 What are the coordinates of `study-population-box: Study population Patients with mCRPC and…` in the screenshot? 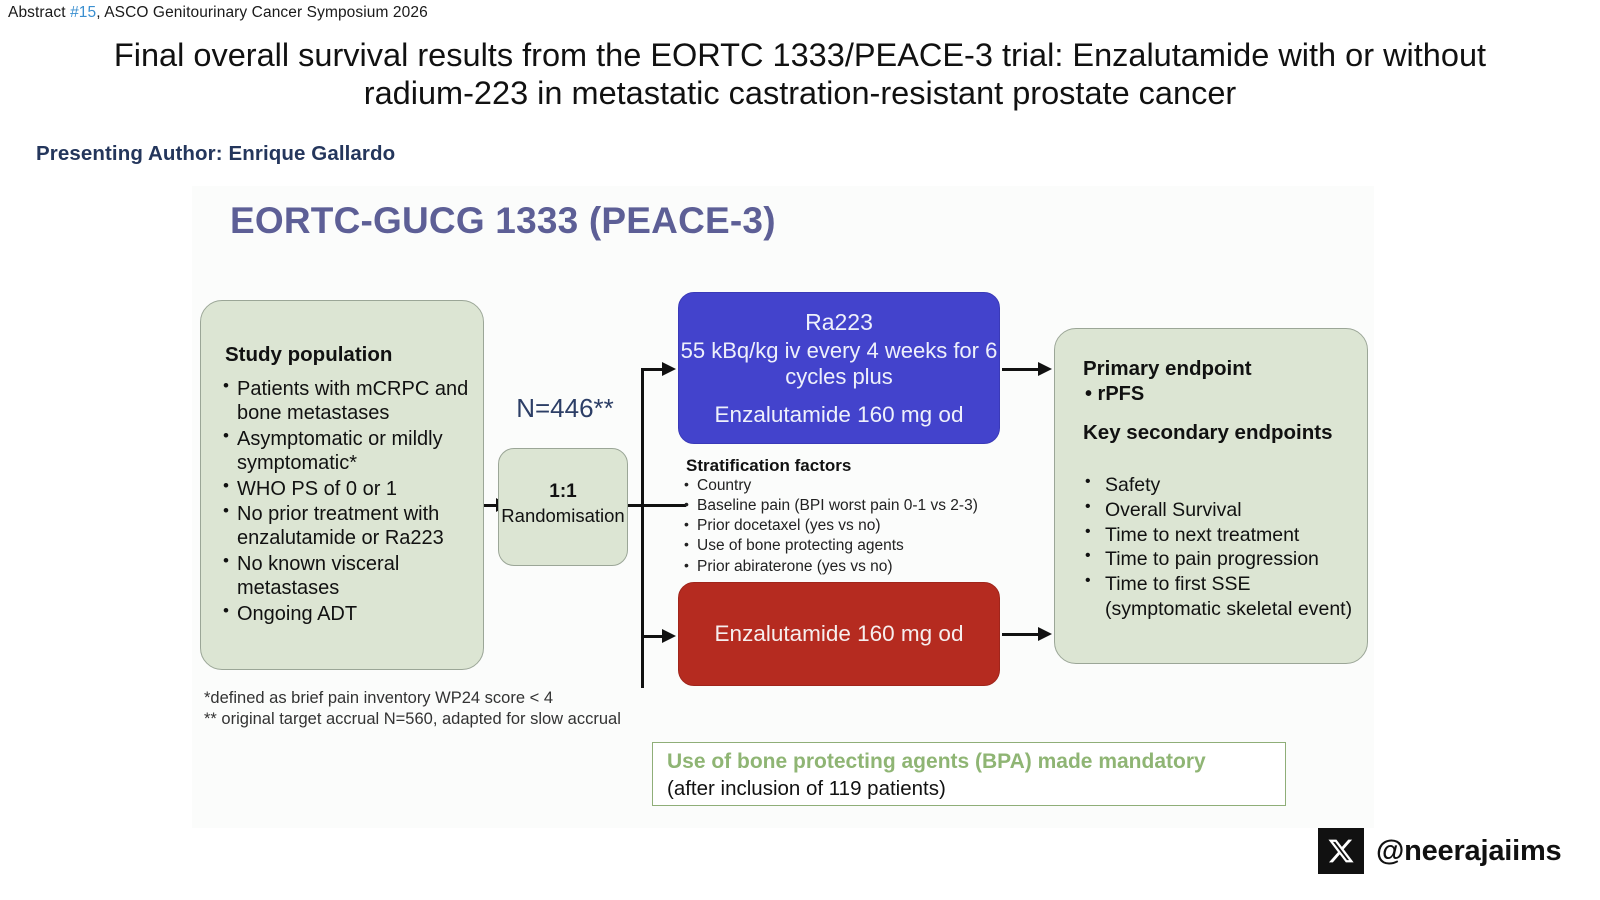 It's located at (342, 485).